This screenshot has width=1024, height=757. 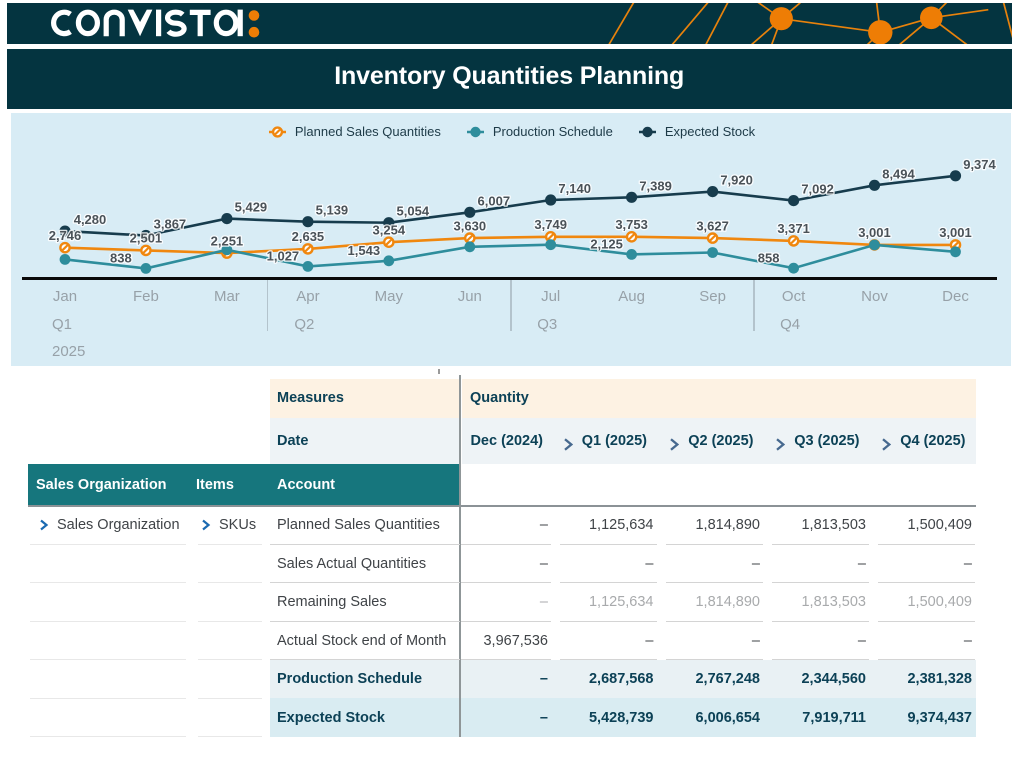 What do you see at coordinates (898, 173) in the screenshot?
I see `svg-text: 8,494` at bounding box center [898, 173].